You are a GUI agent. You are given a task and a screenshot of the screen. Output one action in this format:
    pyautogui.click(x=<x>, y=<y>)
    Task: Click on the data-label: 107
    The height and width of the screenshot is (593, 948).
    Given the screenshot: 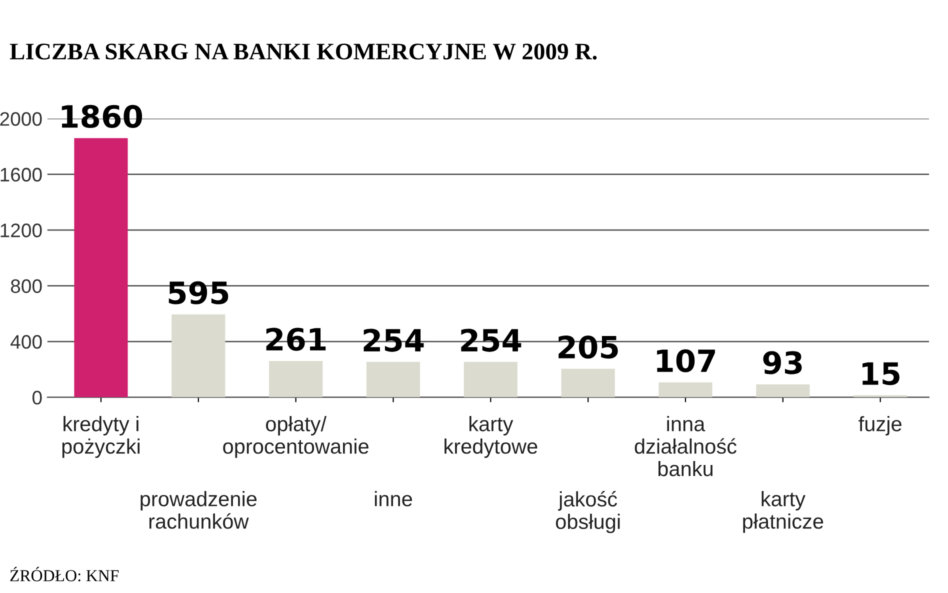 What is the action you would take?
    pyautogui.click(x=686, y=360)
    